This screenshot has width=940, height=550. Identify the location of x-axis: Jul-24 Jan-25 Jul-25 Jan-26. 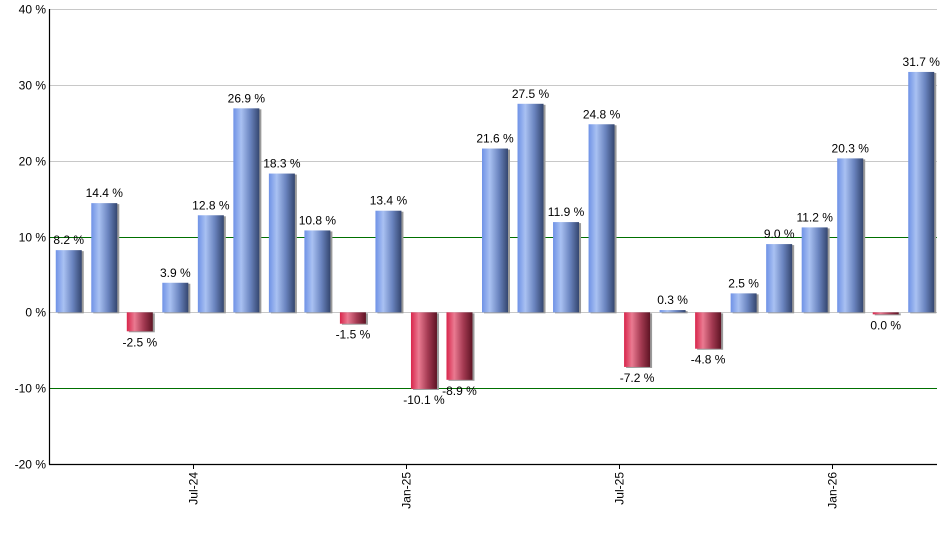
(493, 486).